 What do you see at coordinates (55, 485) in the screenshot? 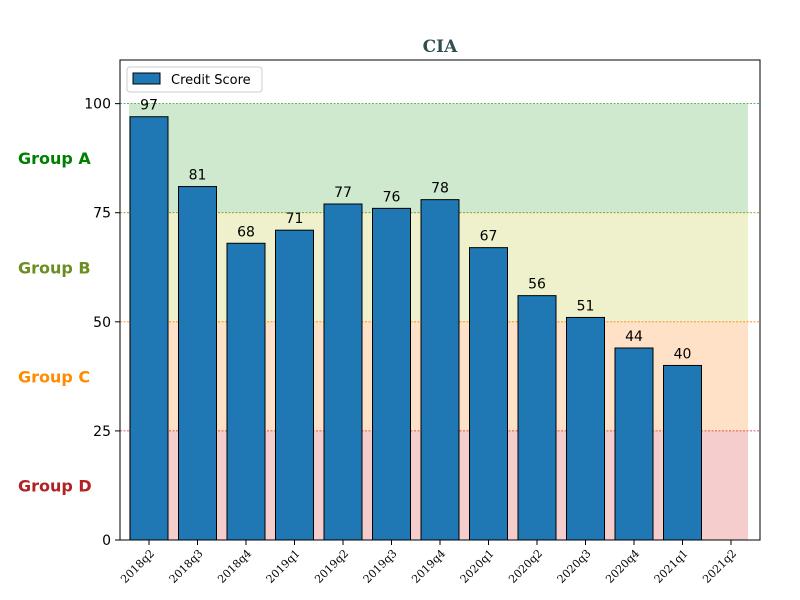
I see `group-label-3: Group D` at bounding box center [55, 485].